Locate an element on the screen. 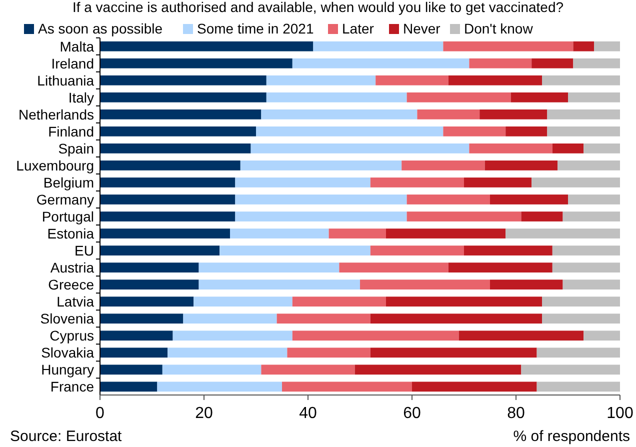 Image resolution: width=636 pixels, height=447 pixels. y-tick-label: Malta is located at coordinates (77, 46).